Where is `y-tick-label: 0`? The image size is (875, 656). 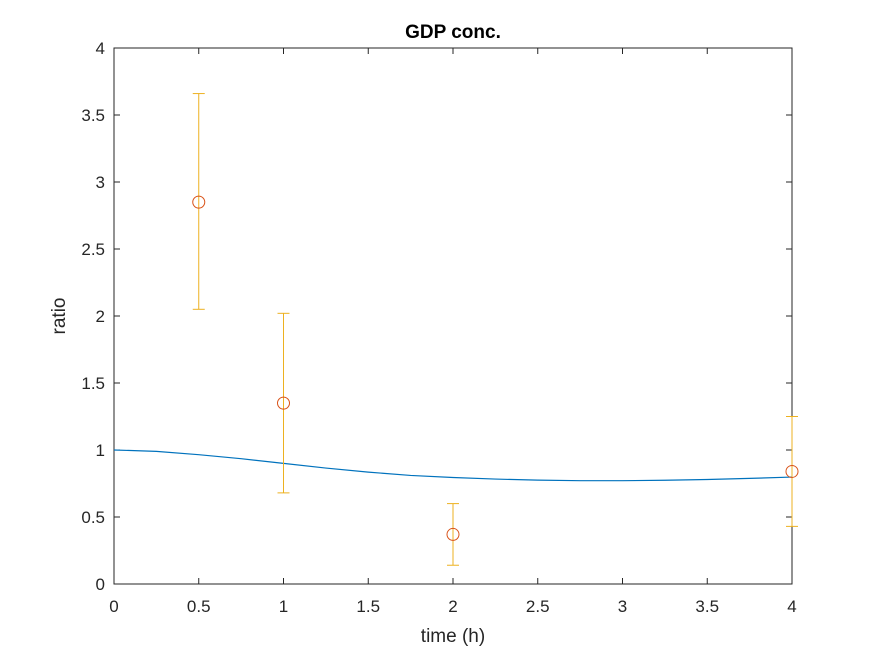
y-tick-label: 0 is located at coordinates (100, 584).